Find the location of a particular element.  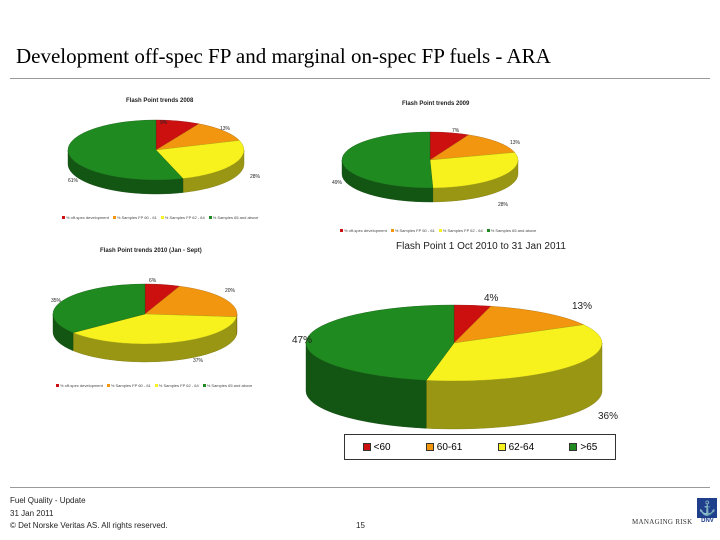

chart-title-2009: Flash Point trends 2009 is located at coordinates (436, 104).